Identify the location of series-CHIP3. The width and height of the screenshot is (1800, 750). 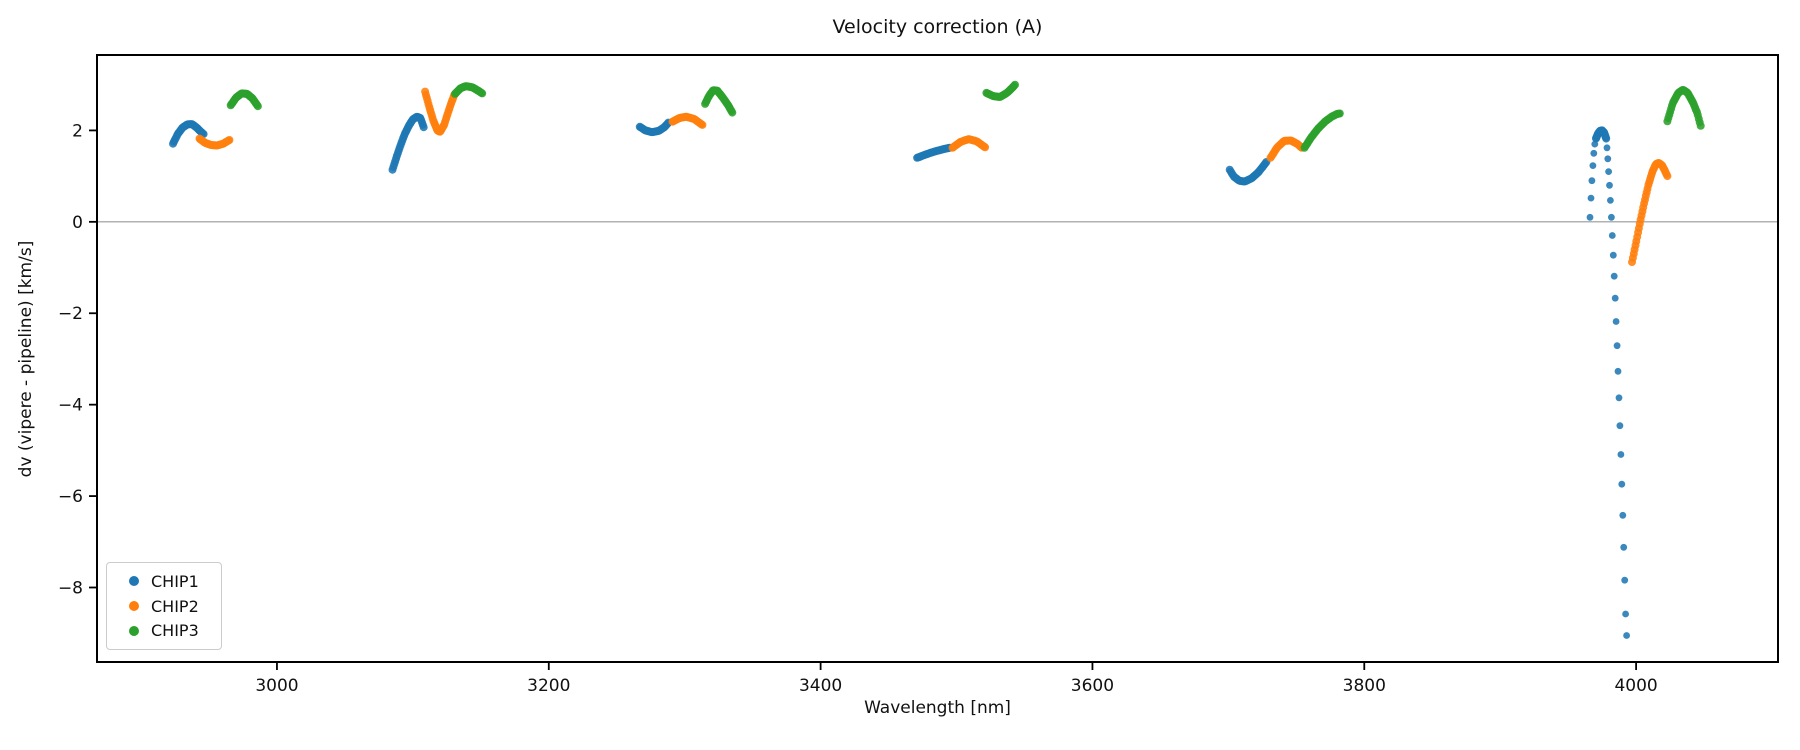
(965, 116).